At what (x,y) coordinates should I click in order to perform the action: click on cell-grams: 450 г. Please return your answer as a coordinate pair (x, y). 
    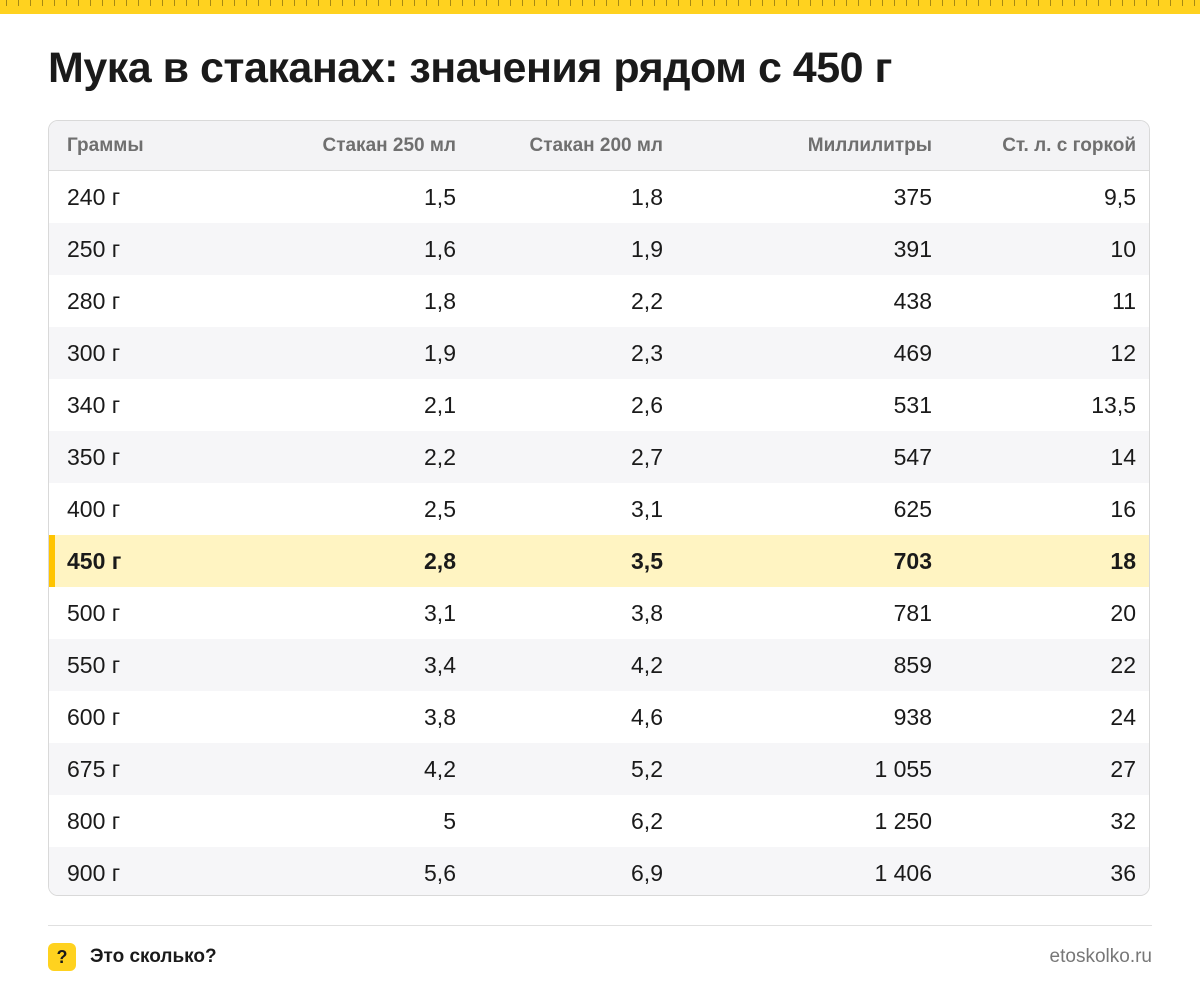
    Looking at the image, I should click on (94, 560).